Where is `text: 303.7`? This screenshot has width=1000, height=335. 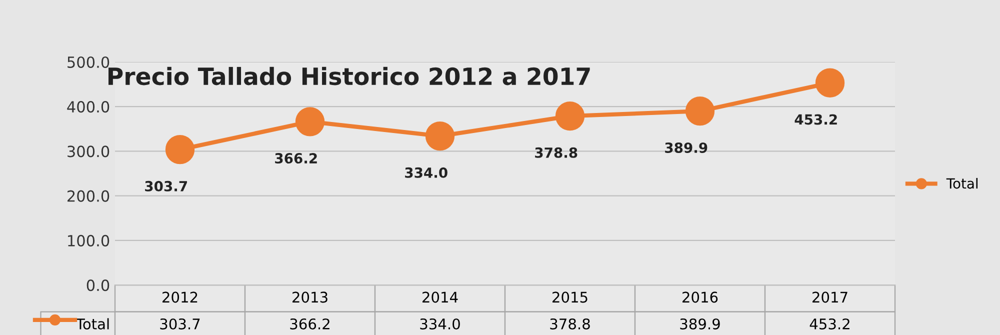 text: 303.7 is located at coordinates (166, 186).